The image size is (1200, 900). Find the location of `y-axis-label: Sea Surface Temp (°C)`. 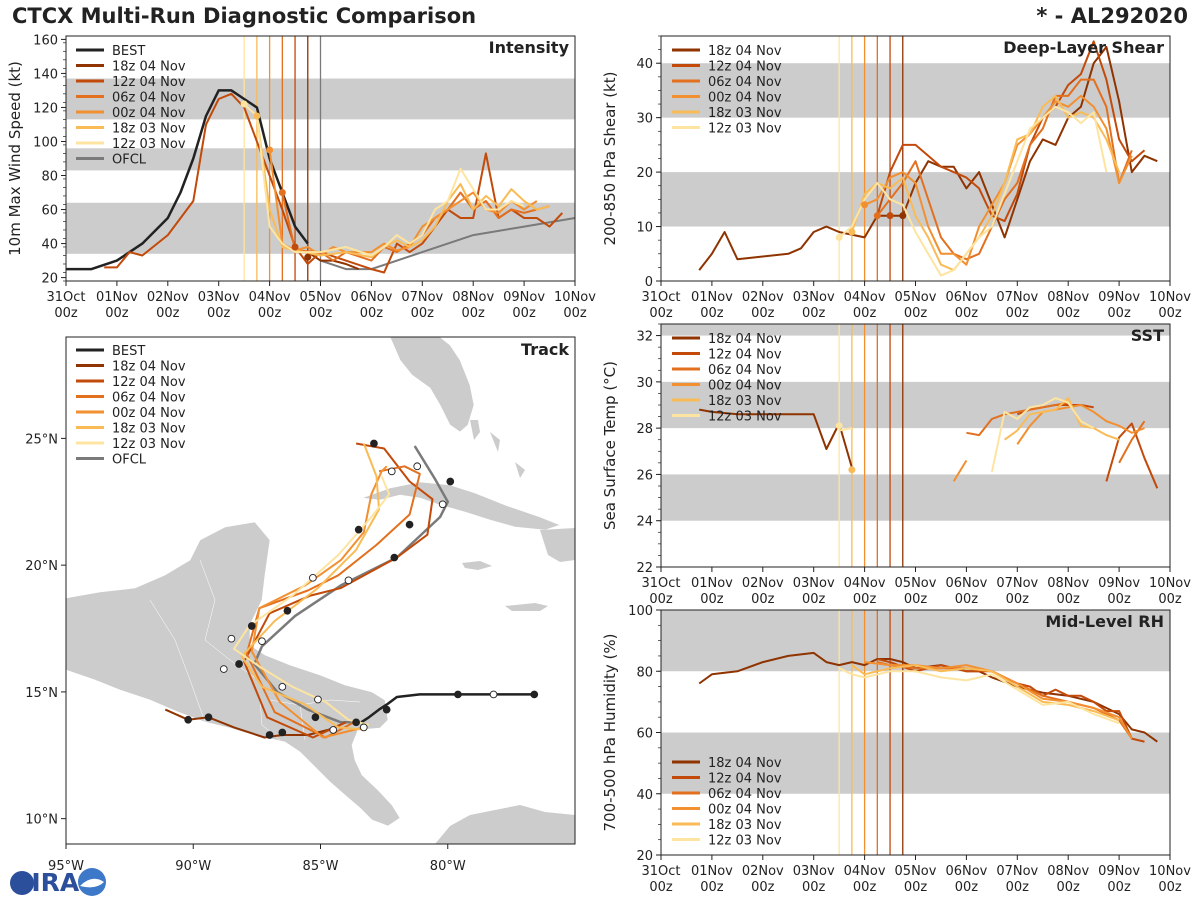

y-axis-label: Sea Surface Temp (°C) is located at coordinates (610, 445).